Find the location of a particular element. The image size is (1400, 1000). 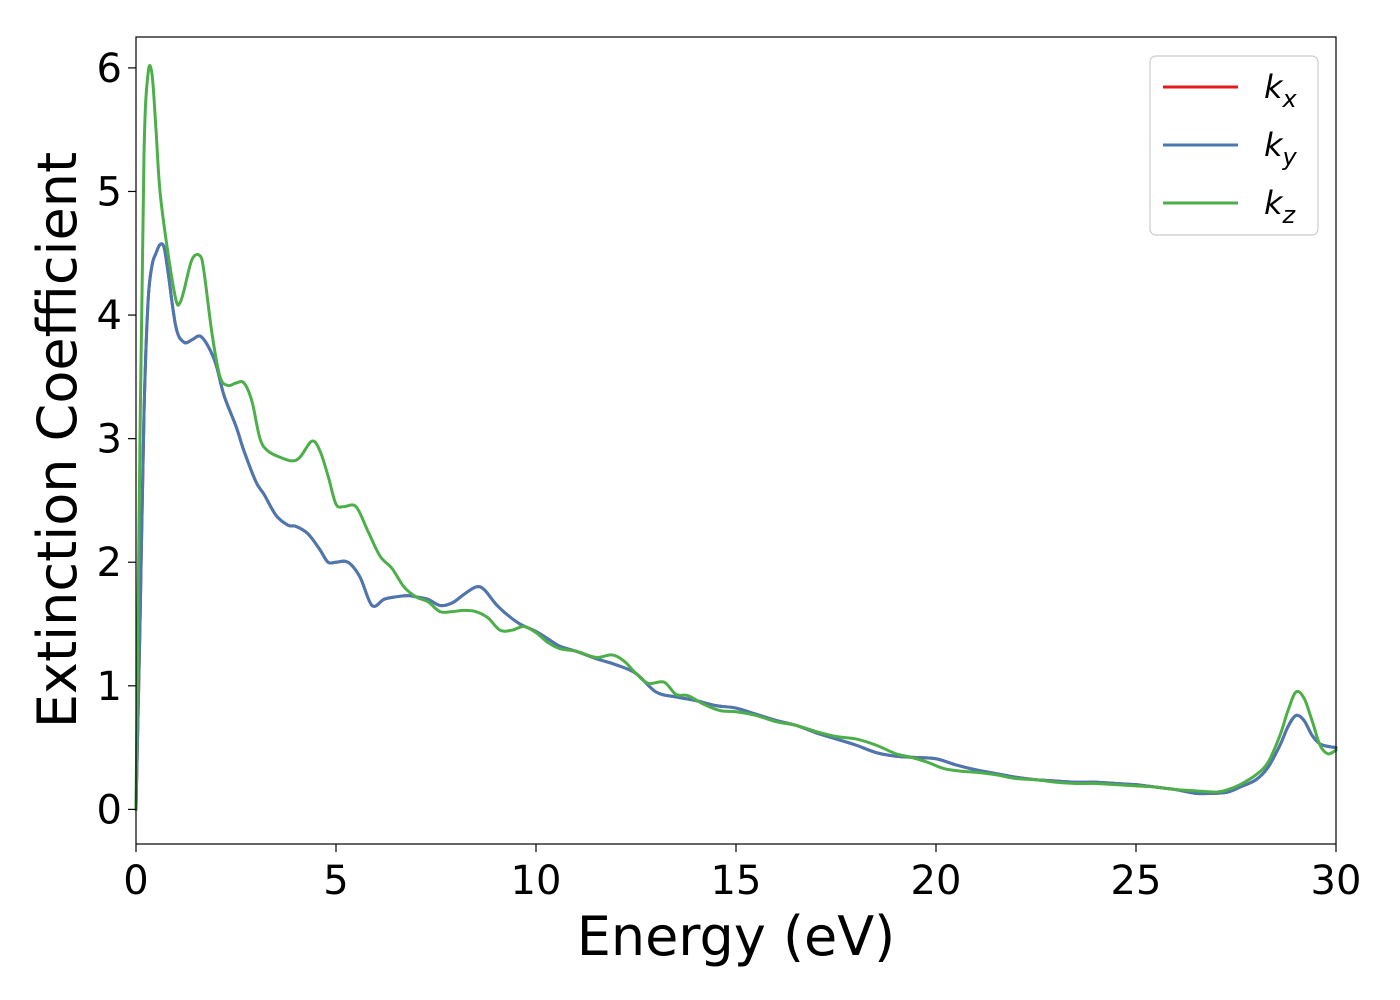

x-tick-label: 20 is located at coordinates (936, 881).